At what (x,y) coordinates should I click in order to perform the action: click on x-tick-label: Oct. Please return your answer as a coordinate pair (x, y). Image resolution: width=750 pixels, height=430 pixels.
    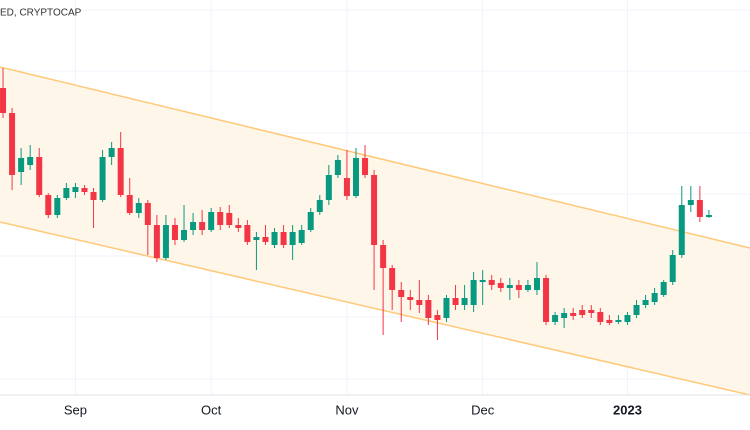
    Looking at the image, I should click on (211, 409).